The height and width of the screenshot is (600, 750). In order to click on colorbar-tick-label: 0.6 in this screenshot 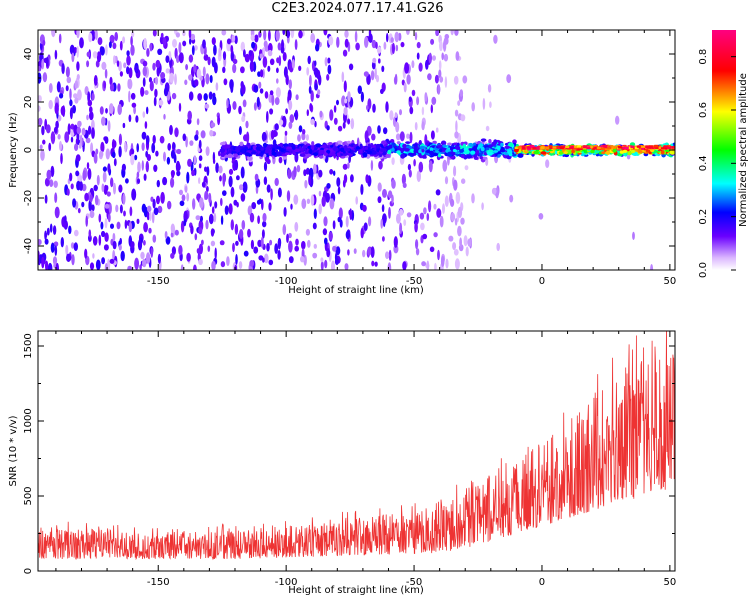, I will do `click(703, 110)`.